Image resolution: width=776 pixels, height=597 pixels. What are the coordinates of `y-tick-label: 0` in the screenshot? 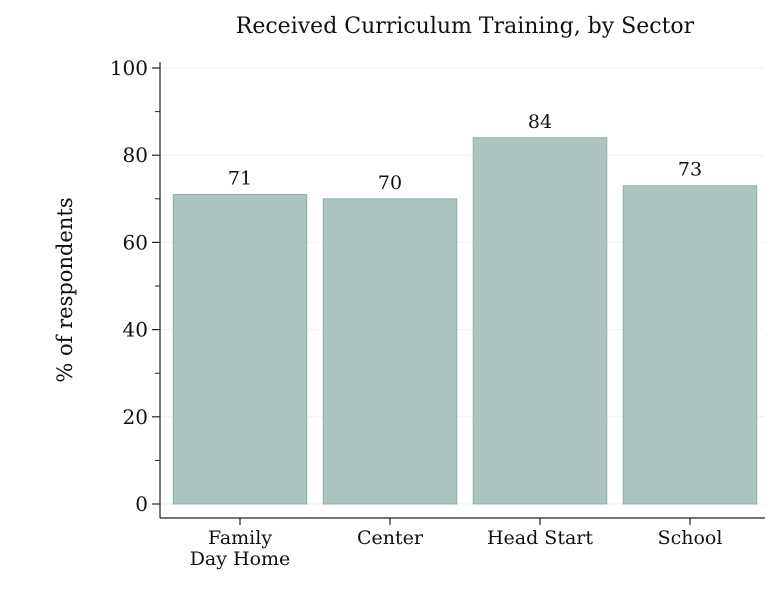 It's located at (141, 504).